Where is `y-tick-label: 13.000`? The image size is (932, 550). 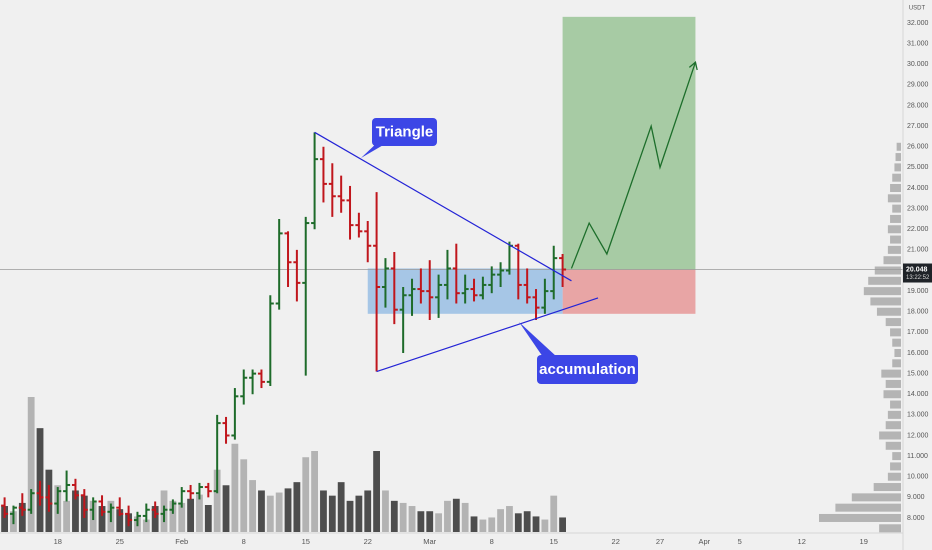
y-tick-label: 13.000 is located at coordinates (918, 415).